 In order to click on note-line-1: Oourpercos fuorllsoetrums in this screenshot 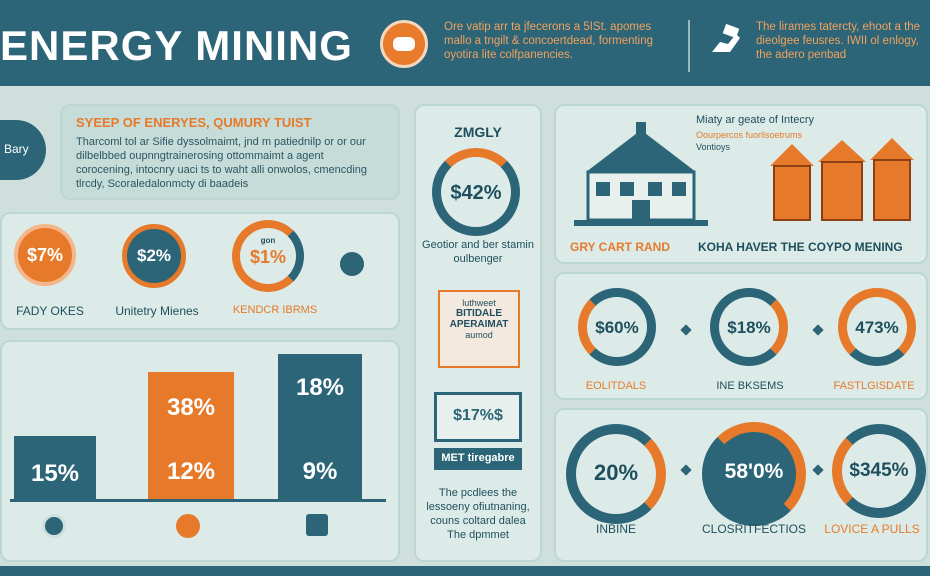, I will do `click(749, 135)`.